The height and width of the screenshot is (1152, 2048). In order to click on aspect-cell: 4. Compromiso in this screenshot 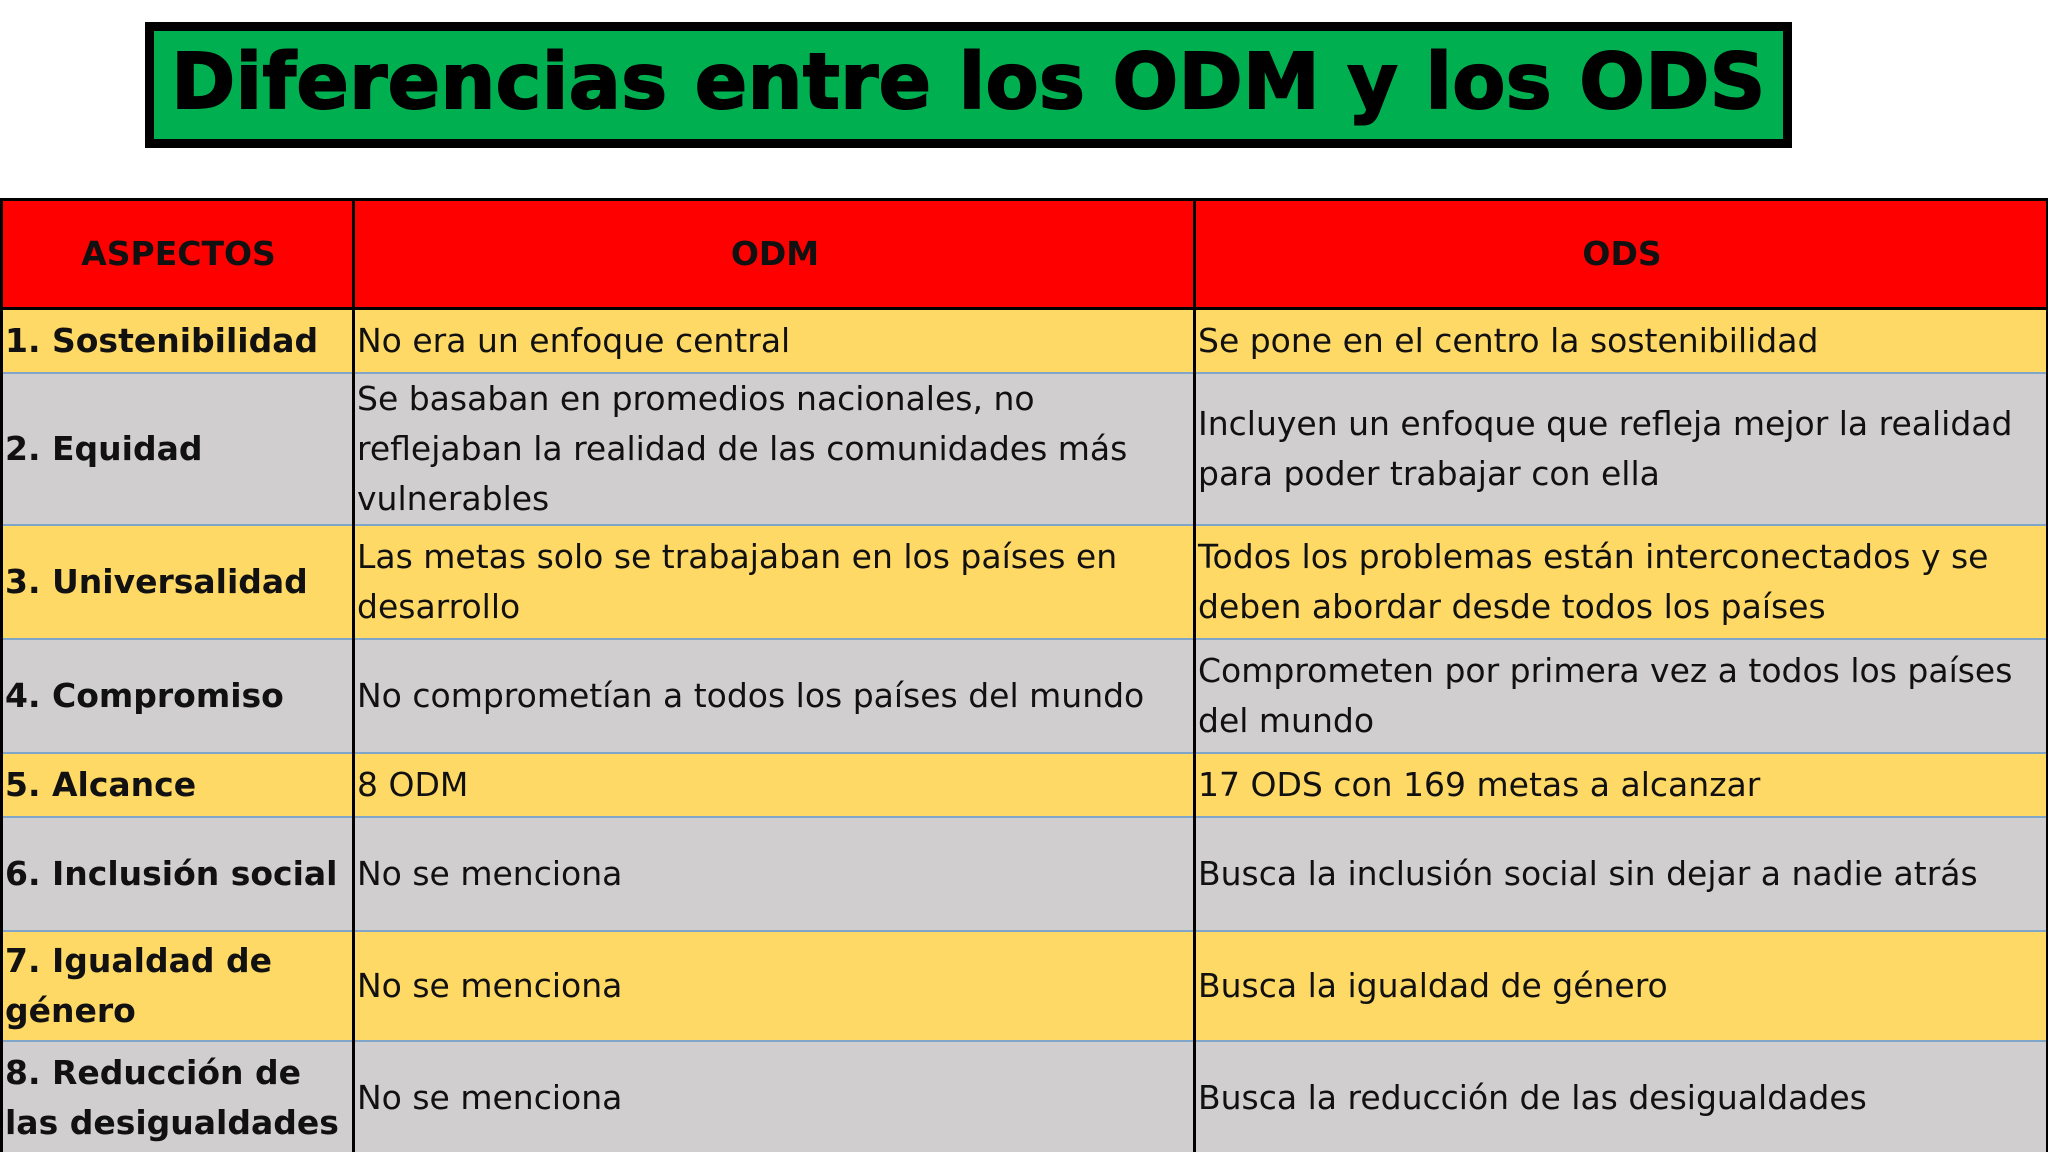, I will do `click(177, 695)`.